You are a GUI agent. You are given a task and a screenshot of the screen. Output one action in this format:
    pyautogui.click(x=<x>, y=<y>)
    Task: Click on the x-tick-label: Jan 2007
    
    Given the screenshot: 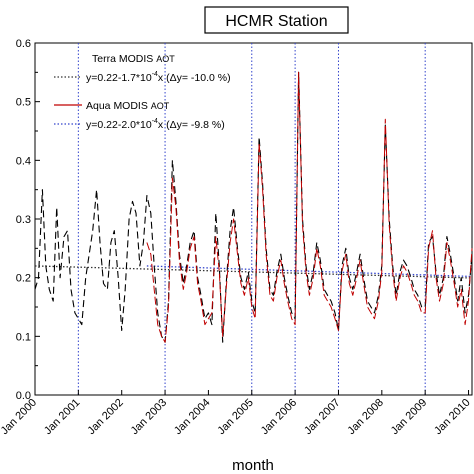 What is the action you would take?
    pyautogui.click(x=322, y=417)
    